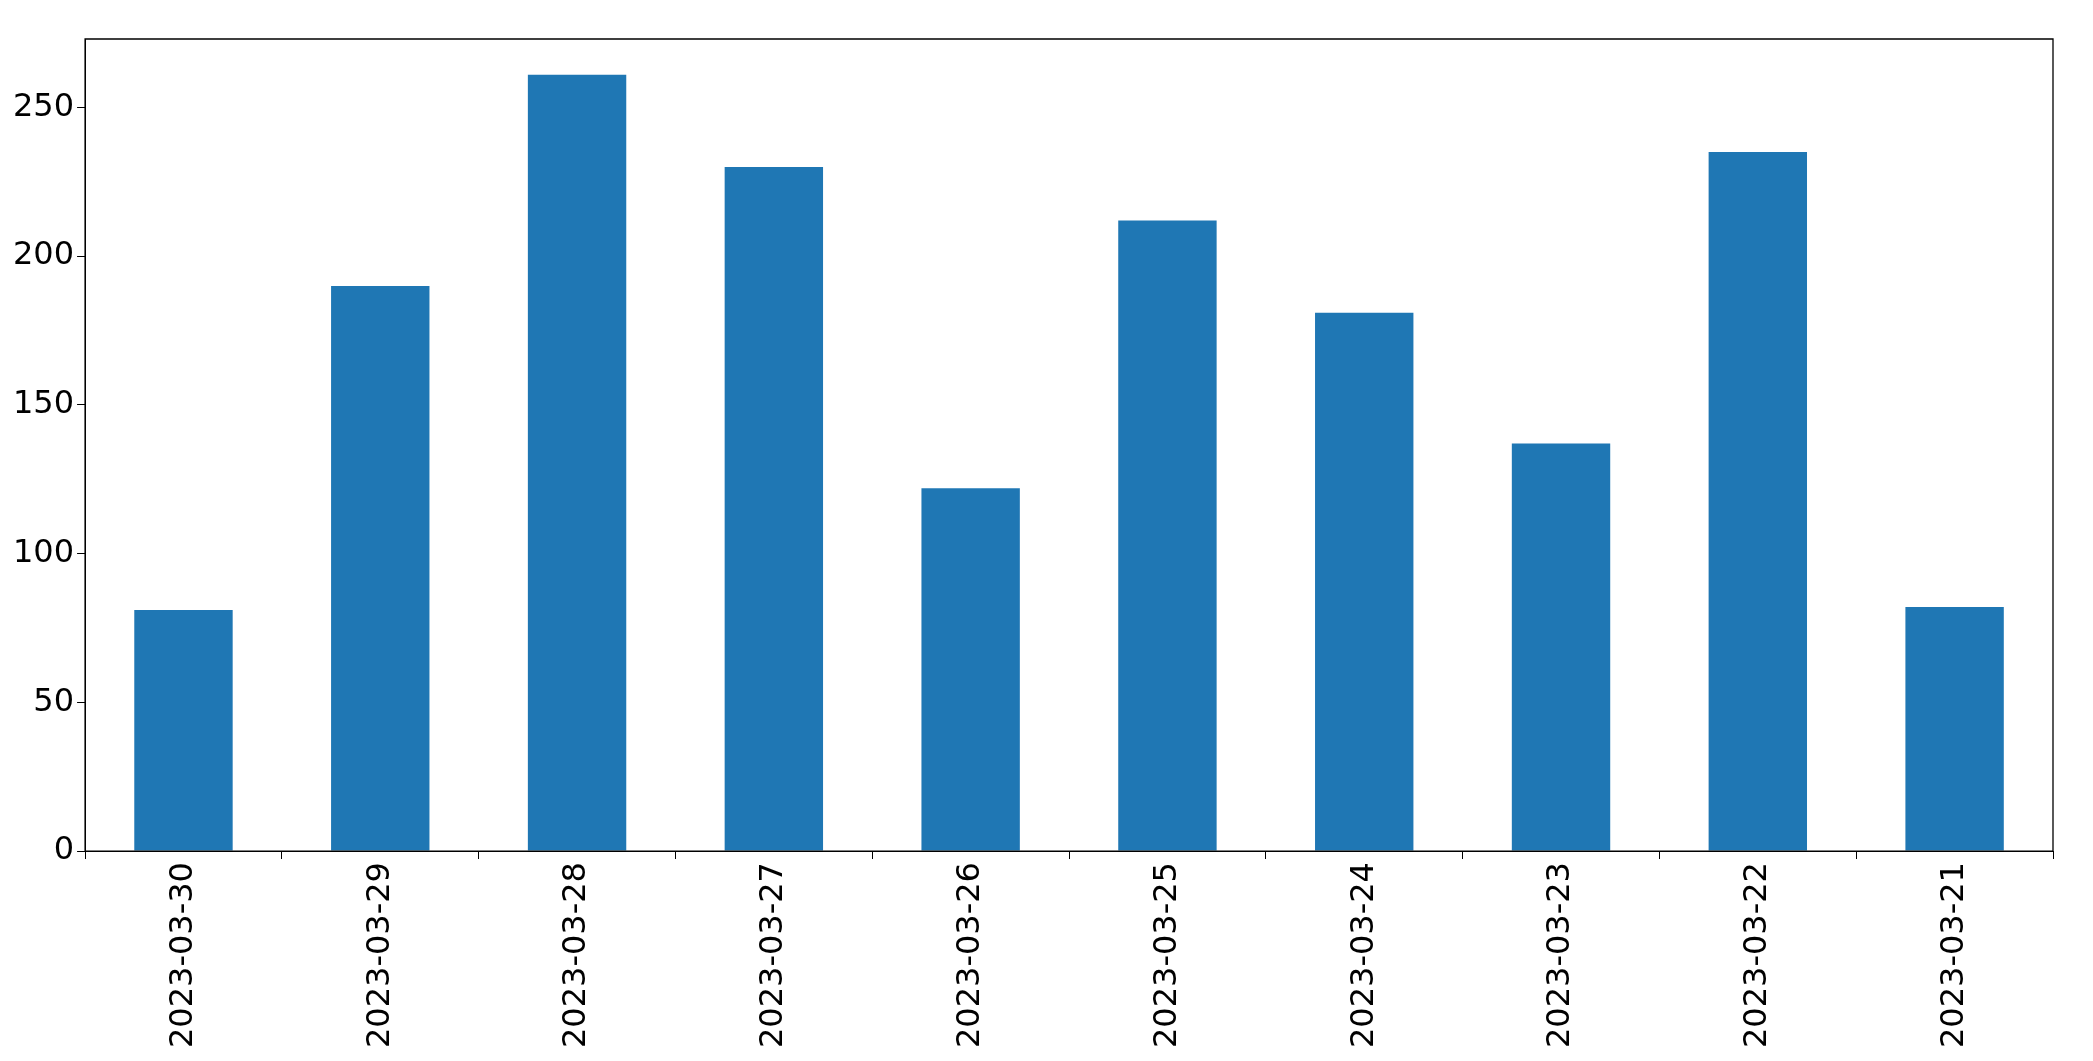 This screenshot has height=1061, width=2093. What do you see at coordinates (967, 955) in the screenshot?
I see `x-tick-label: 2023-03-26` at bounding box center [967, 955].